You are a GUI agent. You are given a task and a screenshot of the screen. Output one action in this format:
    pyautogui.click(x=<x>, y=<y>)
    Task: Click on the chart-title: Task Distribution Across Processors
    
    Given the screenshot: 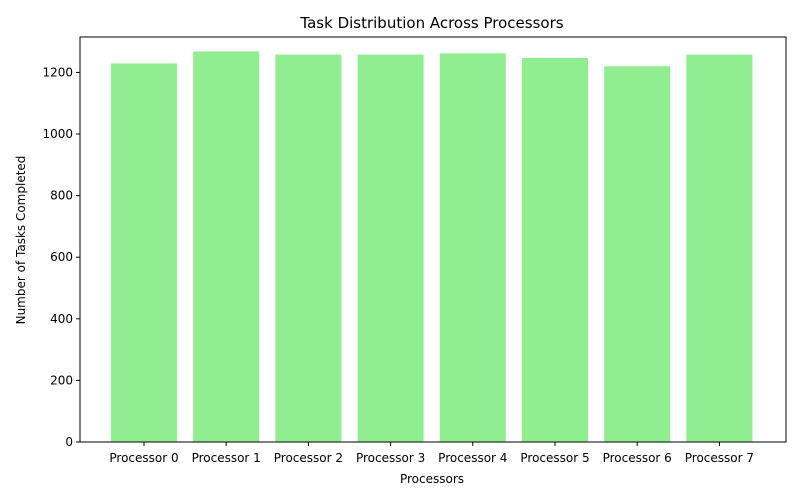 What is the action you would take?
    pyautogui.click(x=431, y=23)
    